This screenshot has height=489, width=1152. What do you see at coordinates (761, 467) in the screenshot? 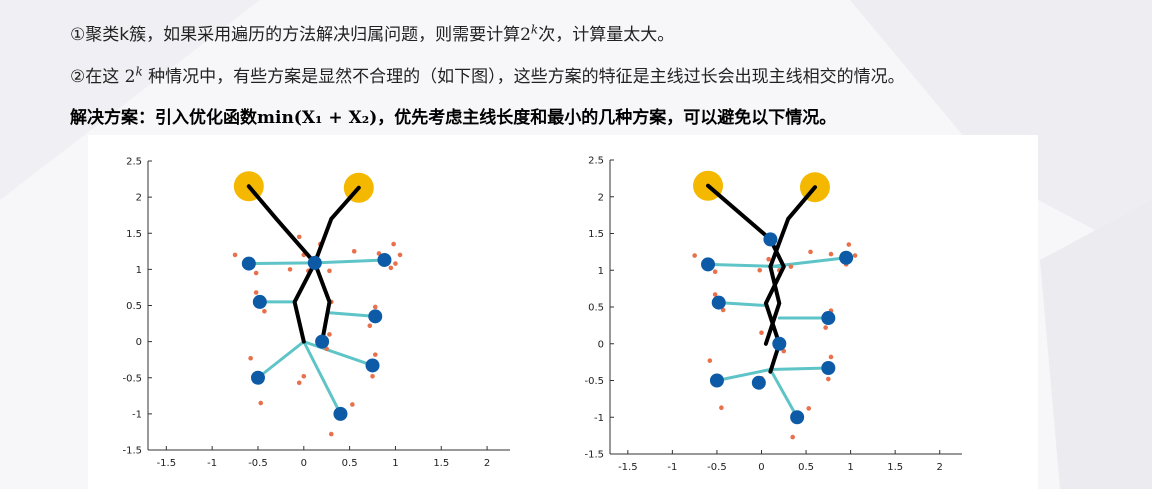
I see `x-tick-label: 0` at bounding box center [761, 467].